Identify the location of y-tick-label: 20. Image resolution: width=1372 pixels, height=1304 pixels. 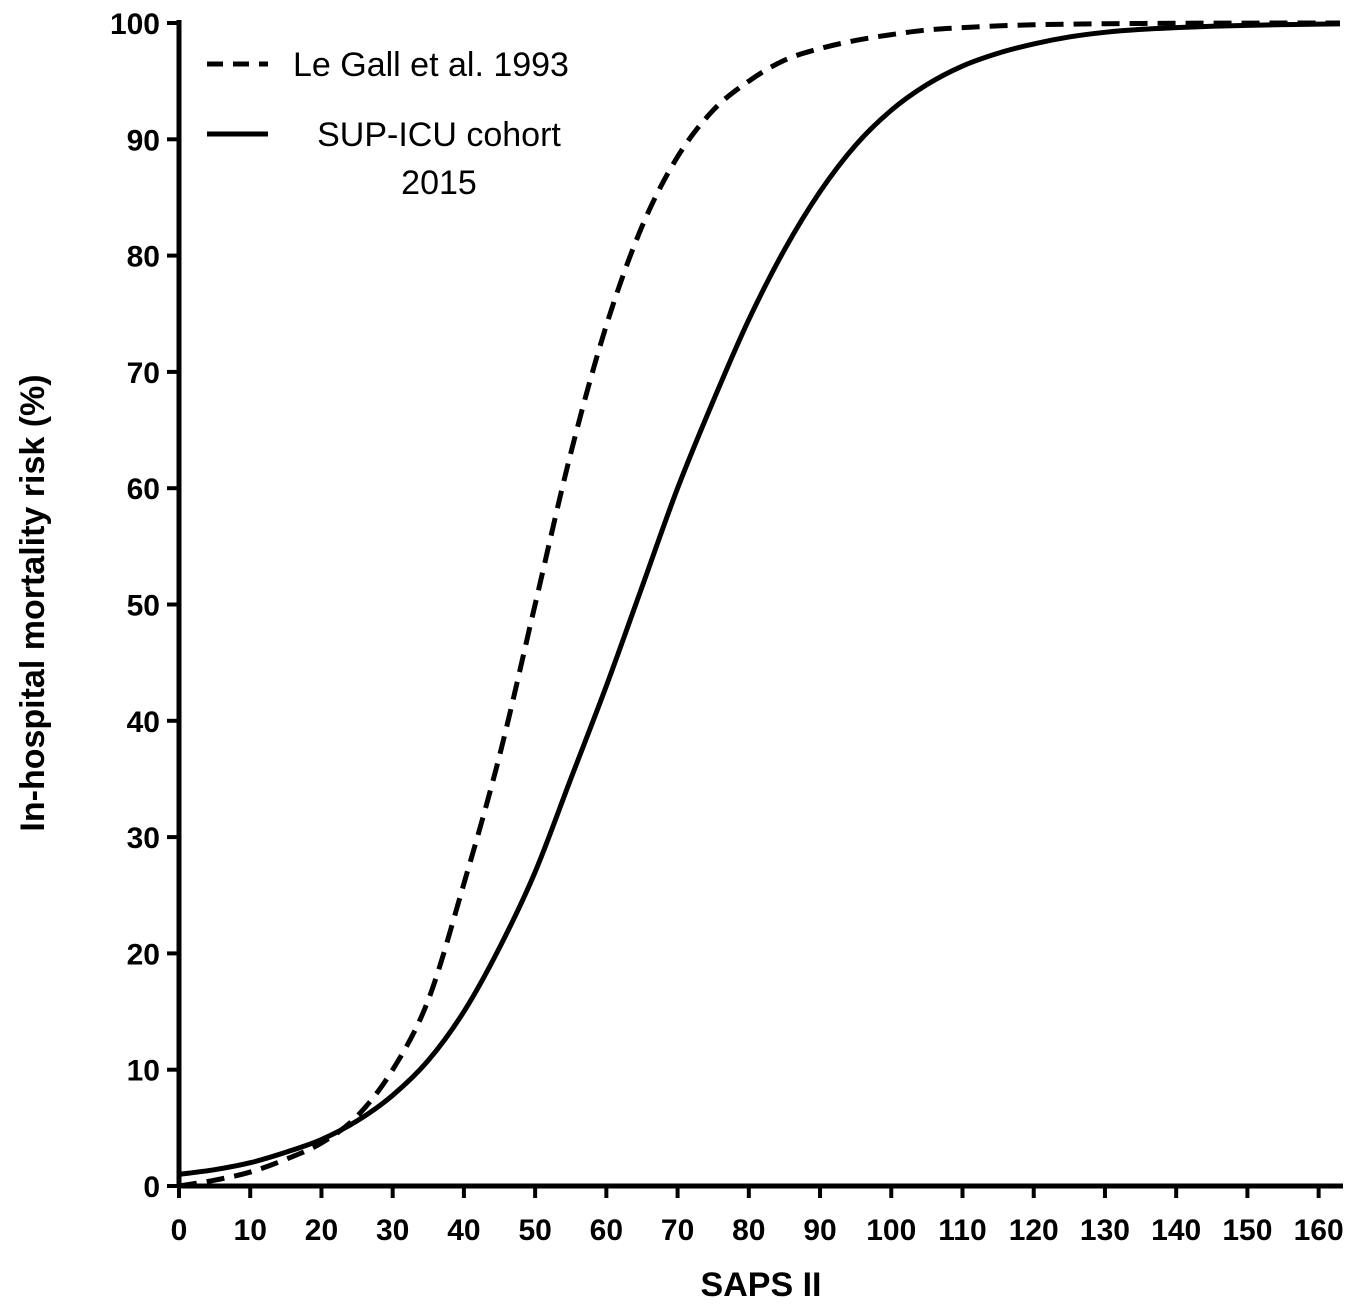
(143, 954).